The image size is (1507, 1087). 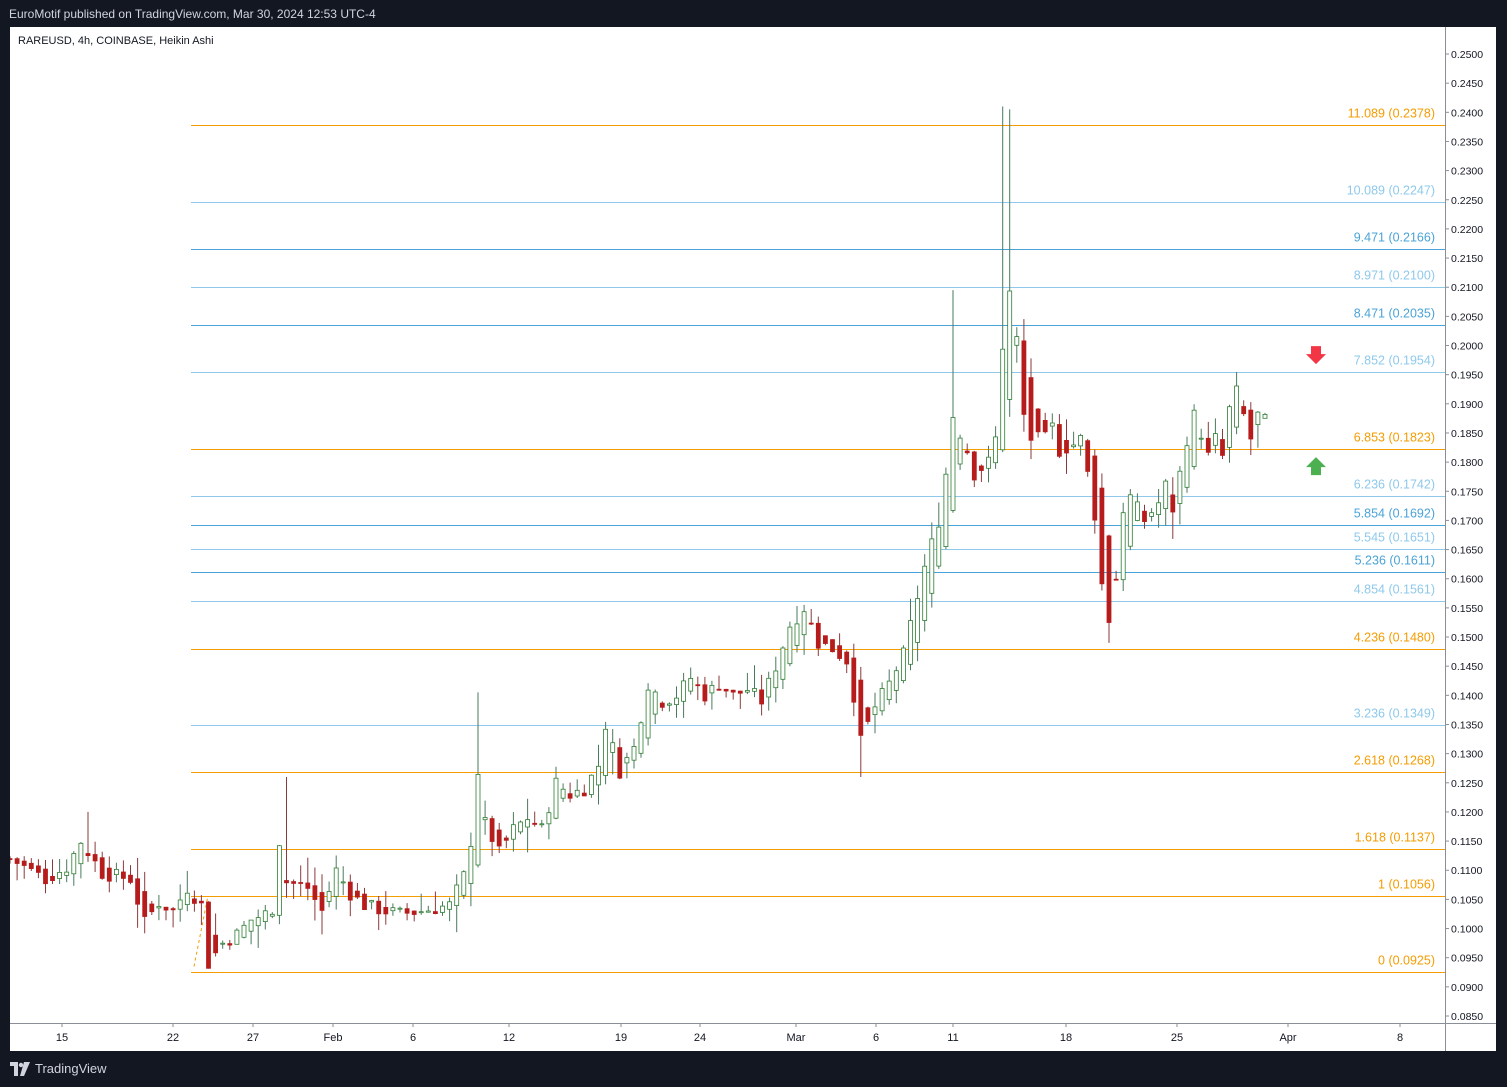 What do you see at coordinates (1467, 142) in the screenshot?
I see `y-tick-3: 0.2350` at bounding box center [1467, 142].